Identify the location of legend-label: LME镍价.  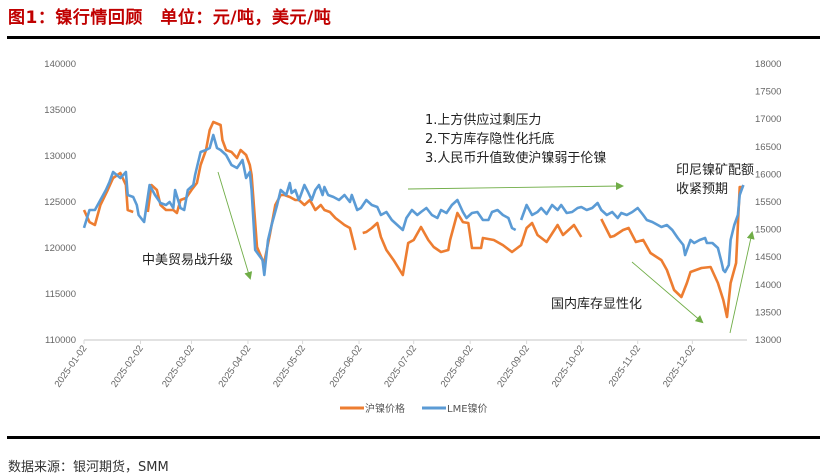
(467, 408).